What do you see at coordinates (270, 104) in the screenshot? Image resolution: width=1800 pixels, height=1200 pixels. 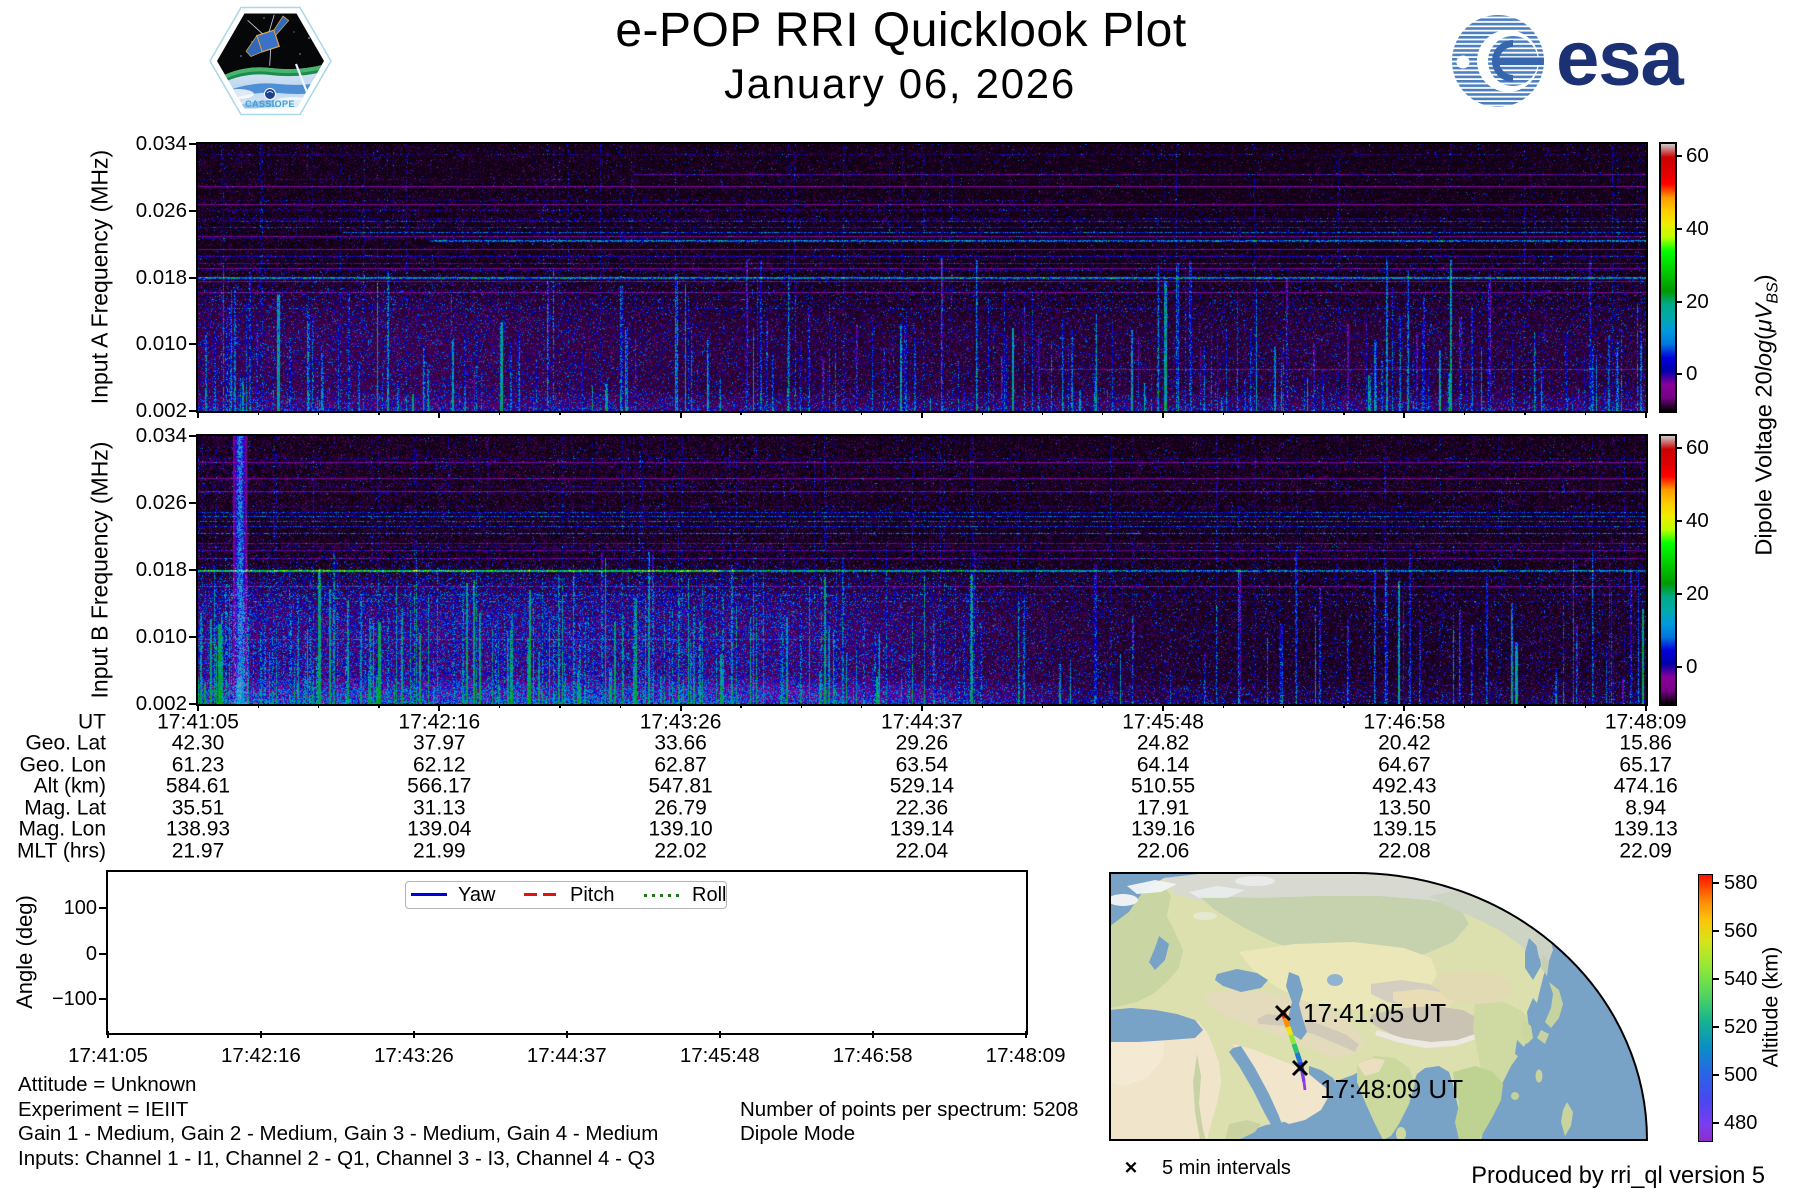 I see `svg-text: CASSIOPE` at bounding box center [270, 104].